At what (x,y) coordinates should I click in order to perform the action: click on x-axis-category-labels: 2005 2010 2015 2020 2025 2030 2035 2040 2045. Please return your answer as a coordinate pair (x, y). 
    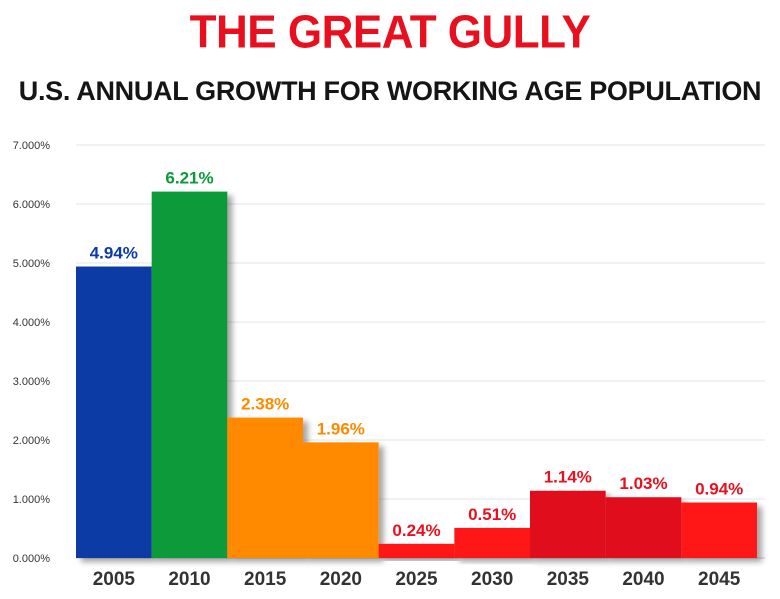
    Looking at the image, I should click on (417, 579).